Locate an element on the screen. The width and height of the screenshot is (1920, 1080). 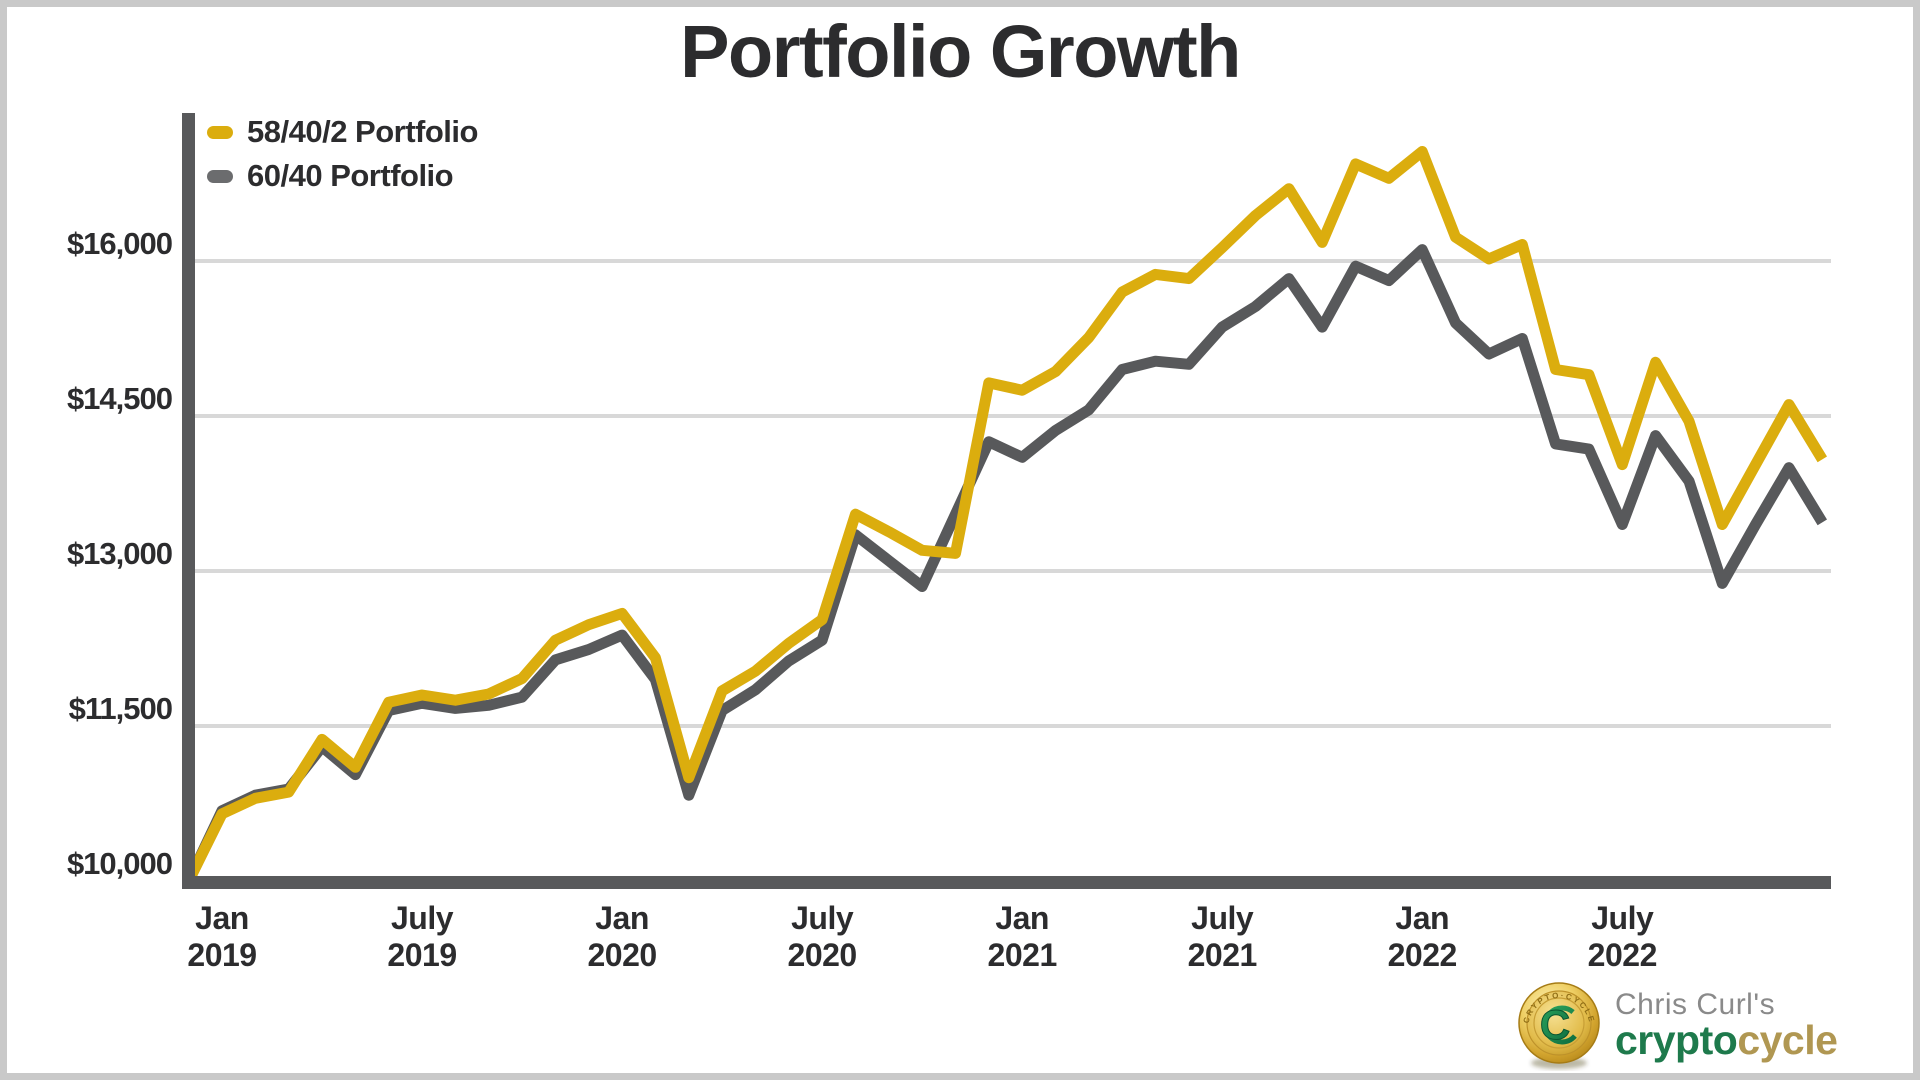
x-axis-bar is located at coordinates (1006, 882).